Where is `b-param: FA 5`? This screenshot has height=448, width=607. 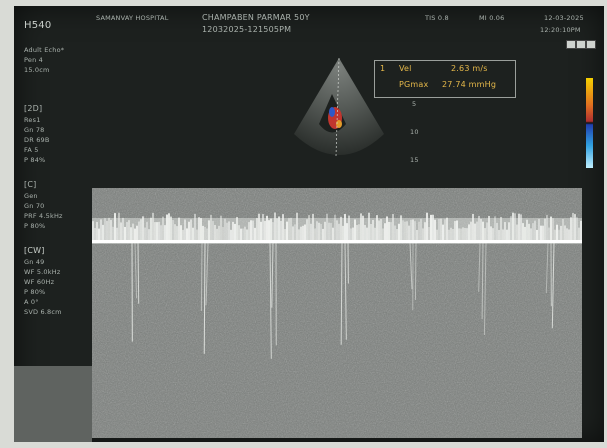
b-param: FA 5 is located at coordinates (31, 150).